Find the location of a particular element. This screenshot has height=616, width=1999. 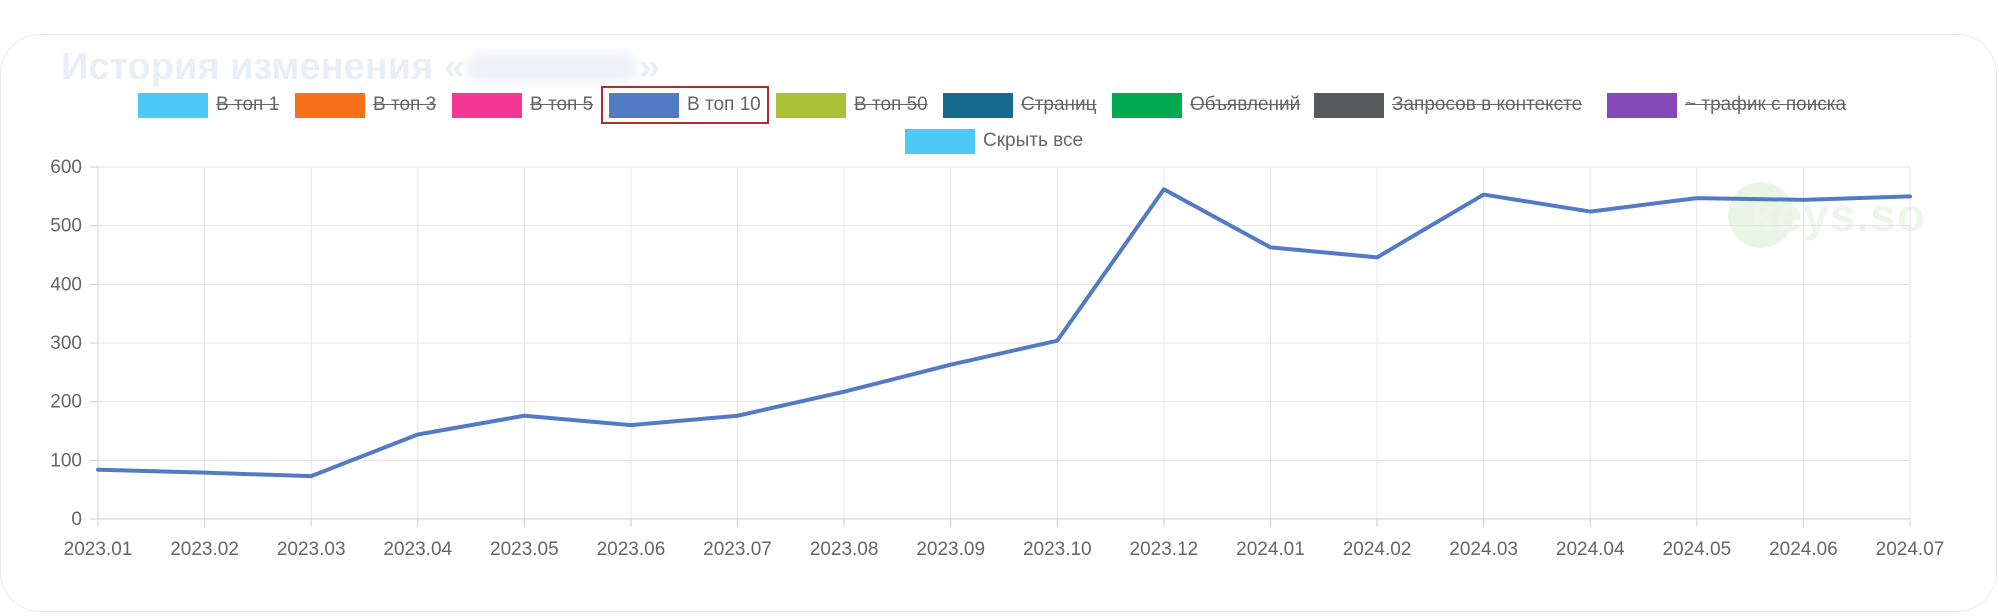

card-title: История изменения « » is located at coordinates (365, 67).